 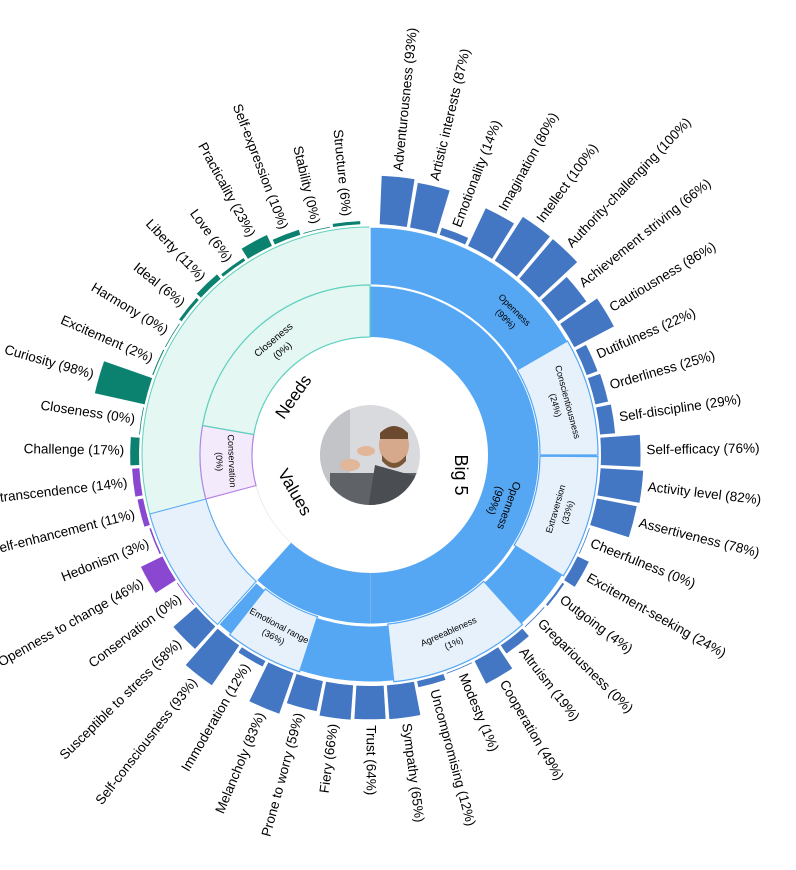 I want to click on avatar, so click(x=370, y=455).